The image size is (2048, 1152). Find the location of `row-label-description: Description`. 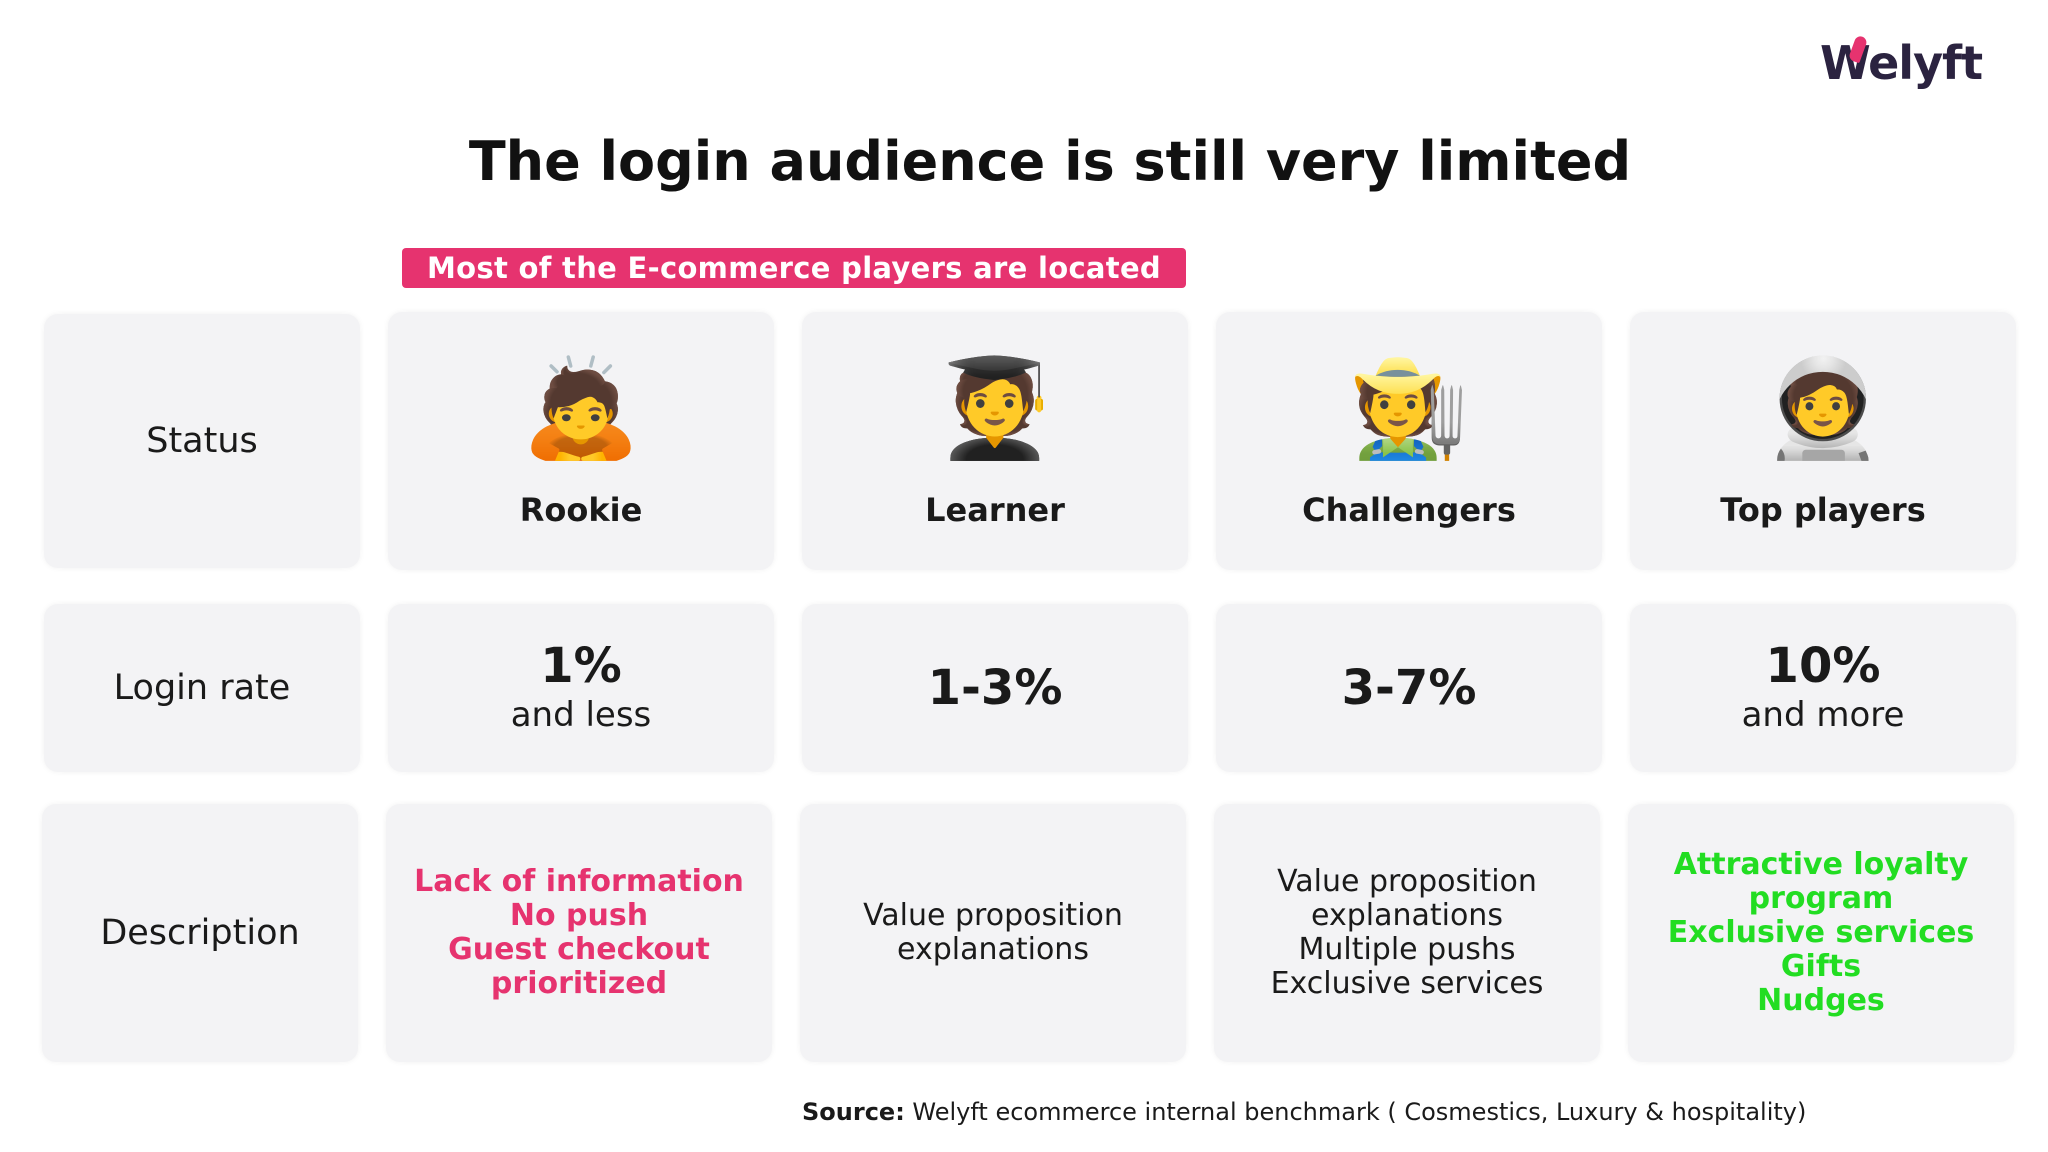

row-label-description: Description is located at coordinates (200, 933).